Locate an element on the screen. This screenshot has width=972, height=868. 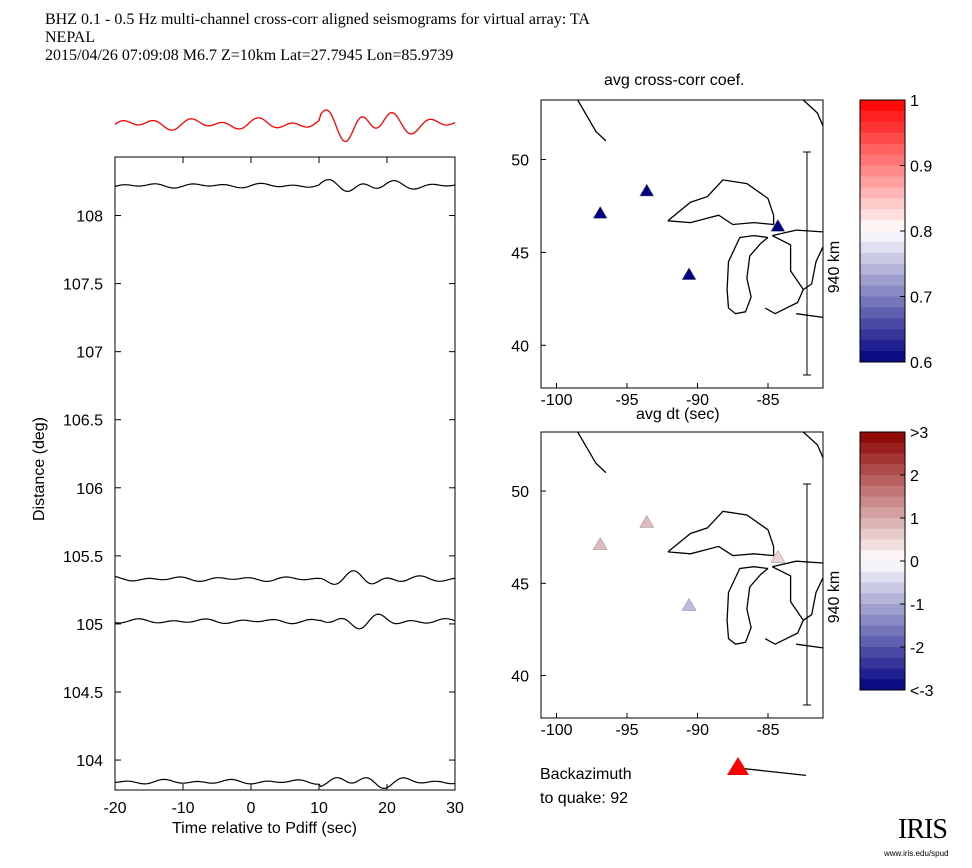
y-tick-label: 107.5 is located at coordinates (83, 285).